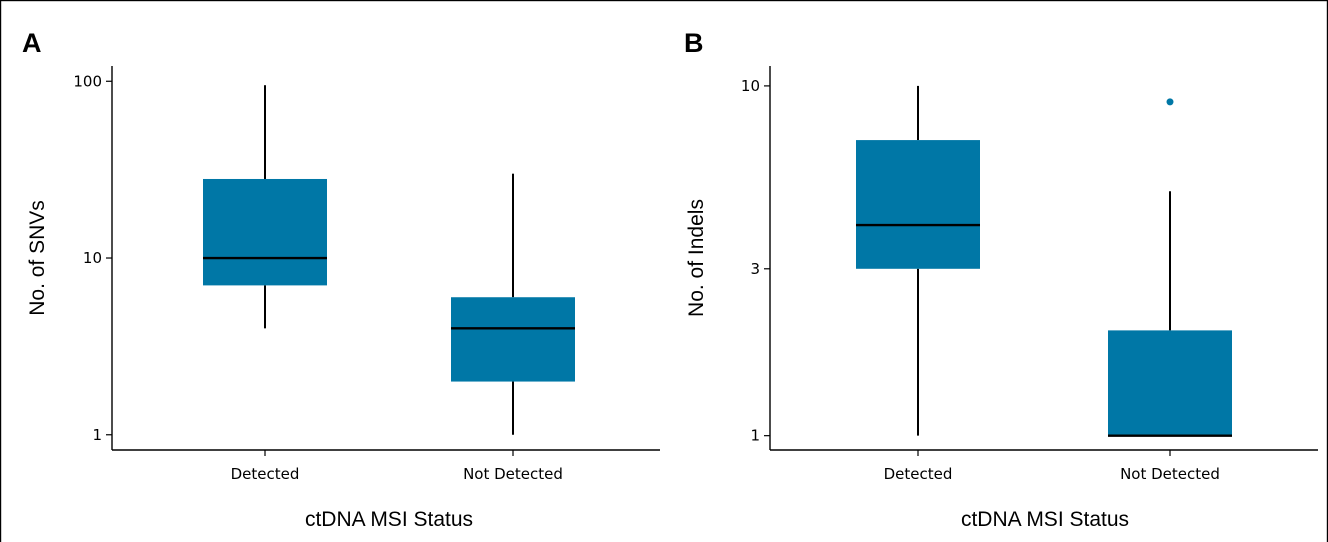 This screenshot has width=1328, height=542. I want to click on panel-a-x-tick-label: Detected, so click(265, 474).